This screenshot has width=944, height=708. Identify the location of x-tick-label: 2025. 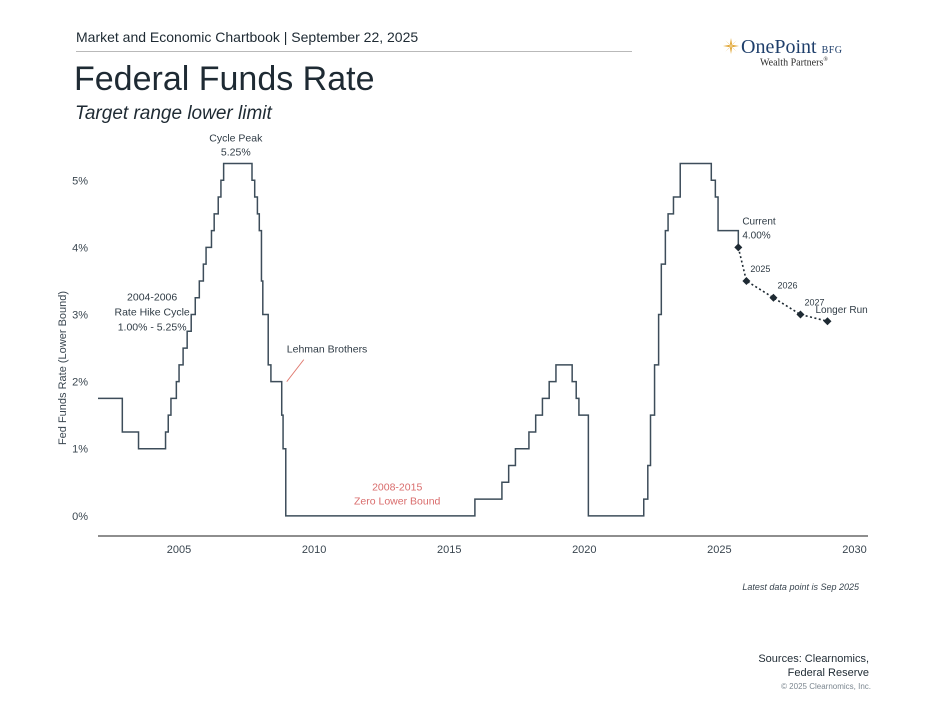
(719, 550).